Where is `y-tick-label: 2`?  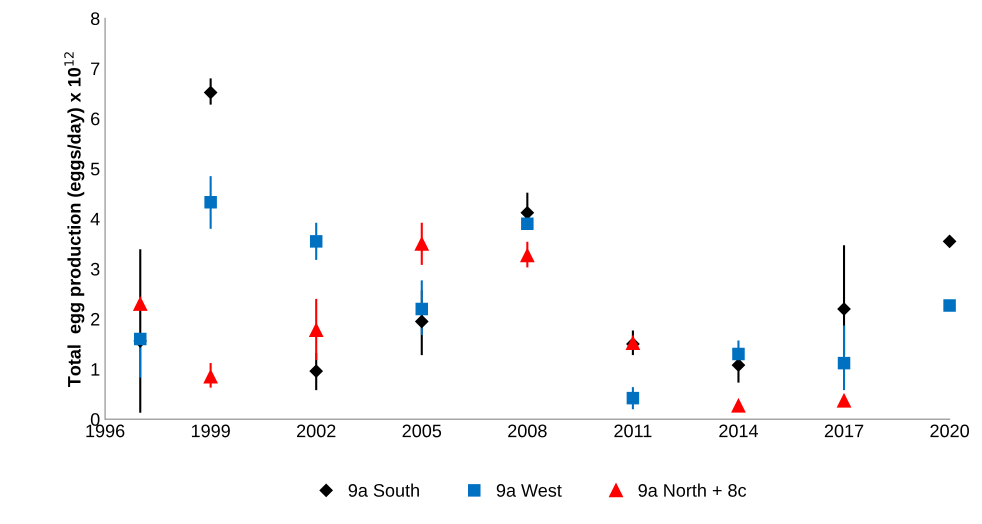
y-tick-label: 2 is located at coordinates (95, 319).